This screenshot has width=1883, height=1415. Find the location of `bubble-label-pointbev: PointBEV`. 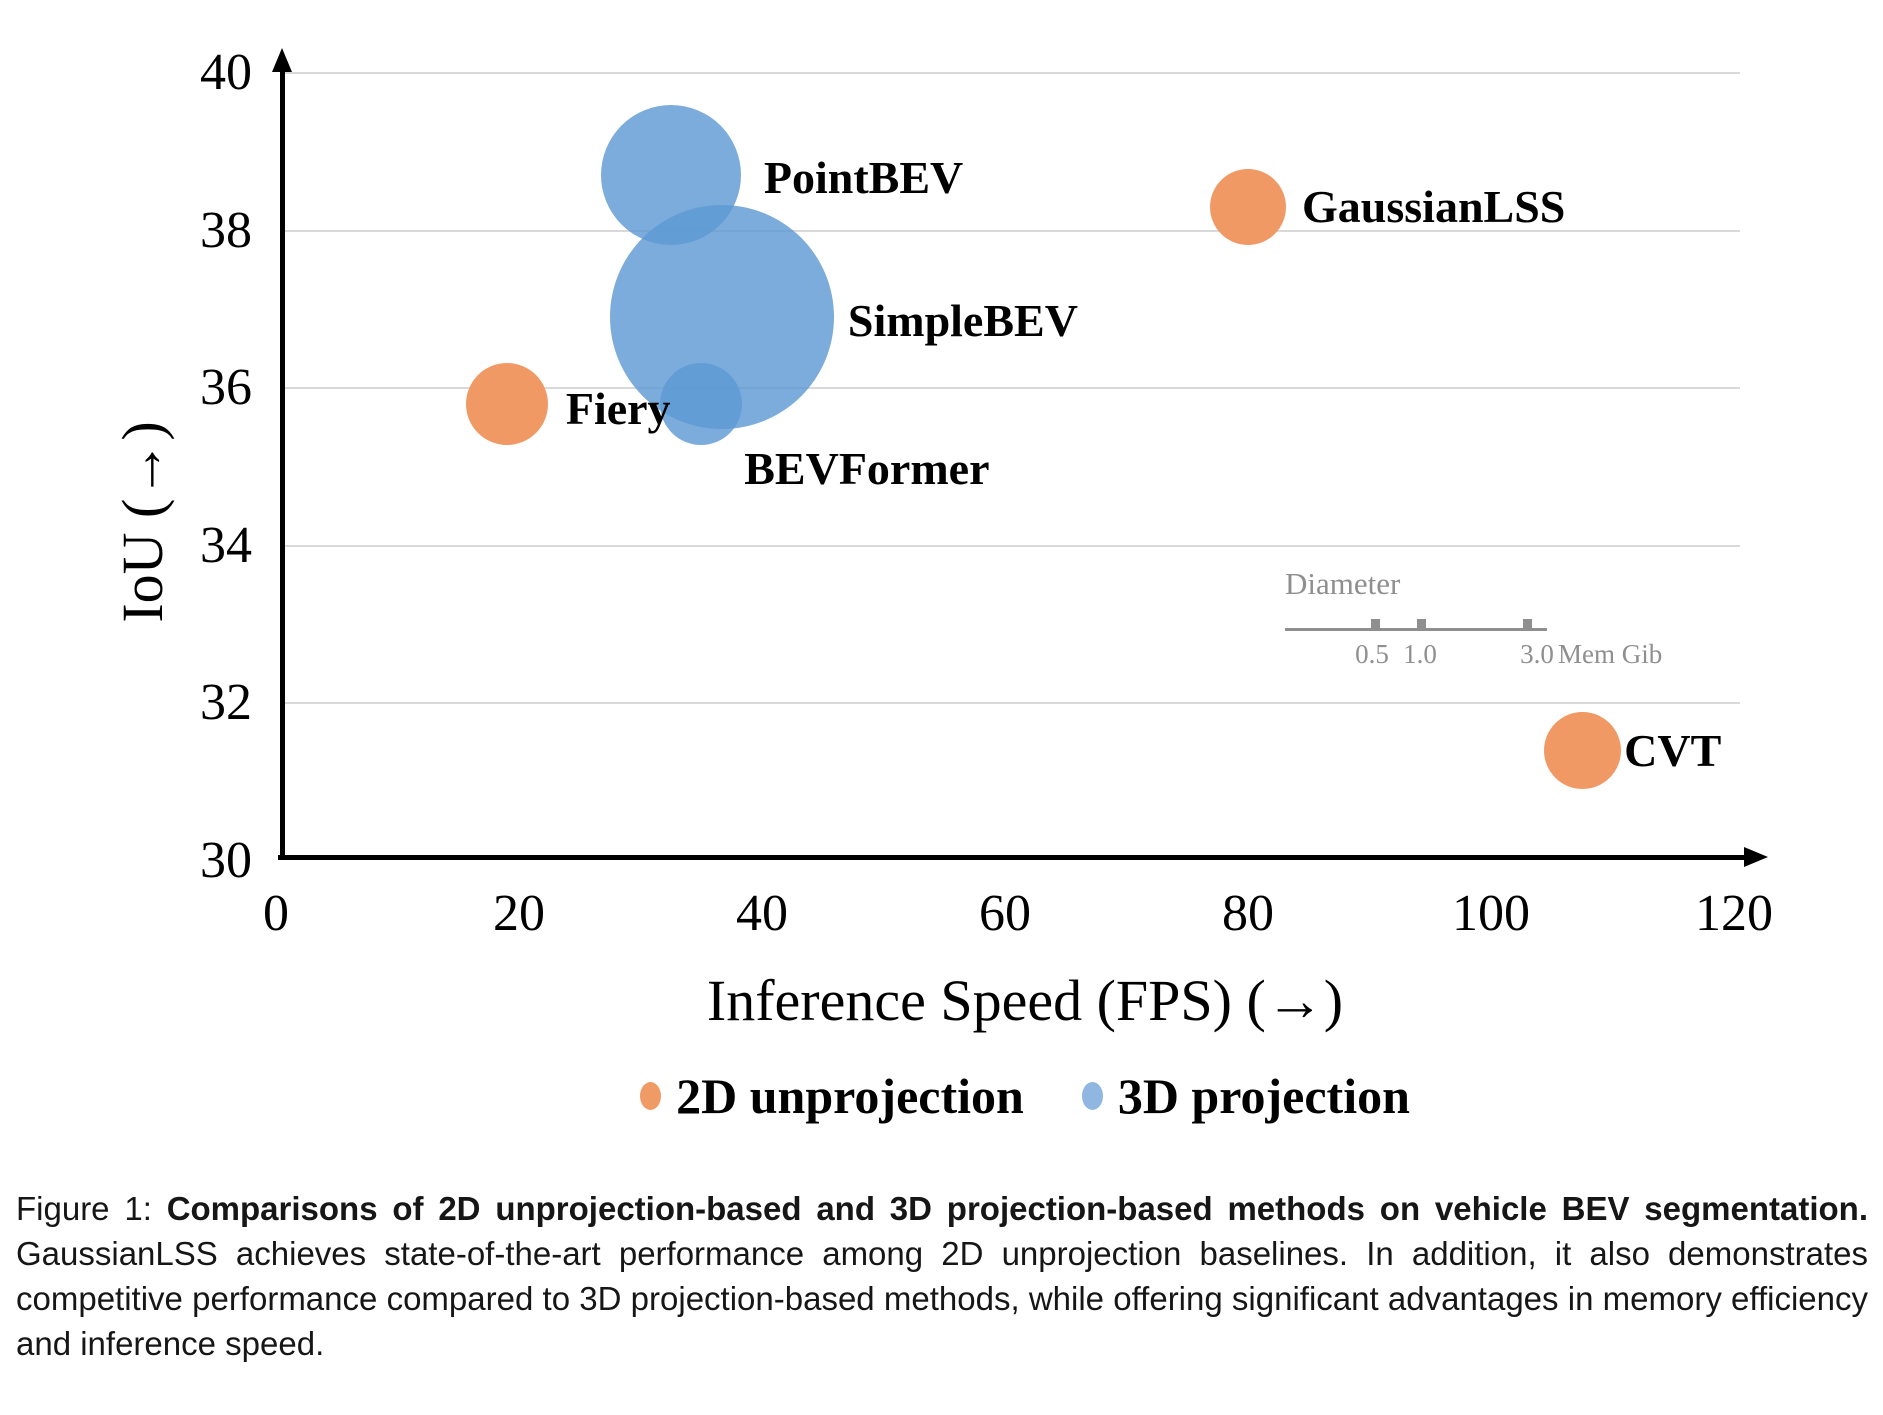

bubble-label-pointbev: PointBEV is located at coordinates (863, 178).